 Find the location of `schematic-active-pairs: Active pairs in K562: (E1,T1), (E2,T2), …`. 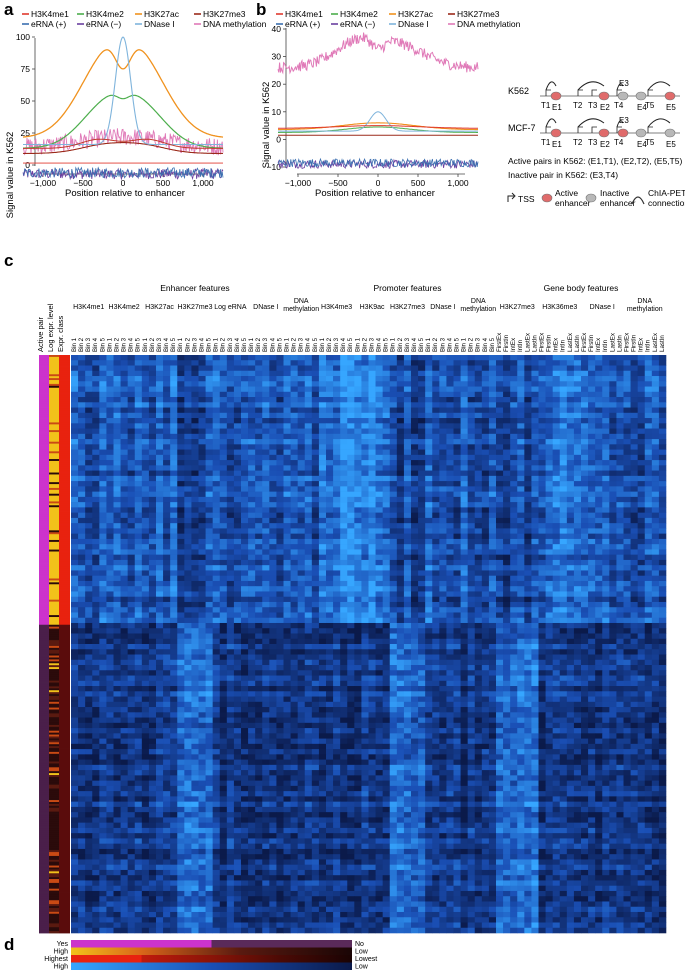

schematic-active-pairs: Active pairs in K562: (E1,T1), (E2,T2), … is located at coordinates (595, 161).